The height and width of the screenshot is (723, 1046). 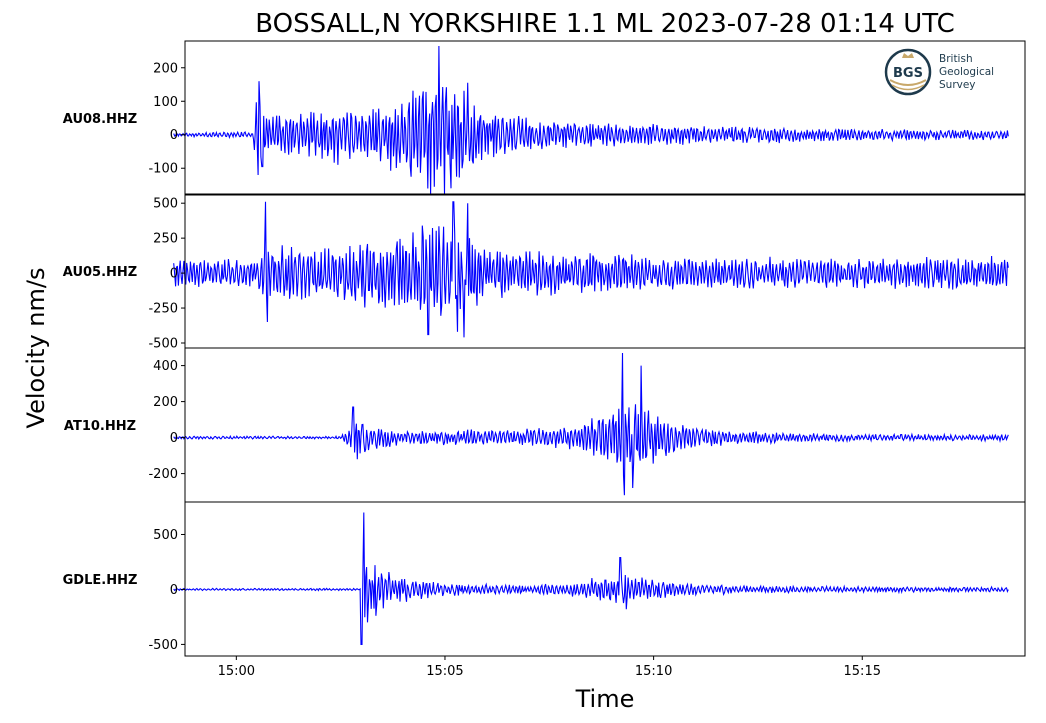 What do you see at coordinates (956, 59) in the screenshot?
I see `logo-line-1: British` at bounding box center [956, 59].